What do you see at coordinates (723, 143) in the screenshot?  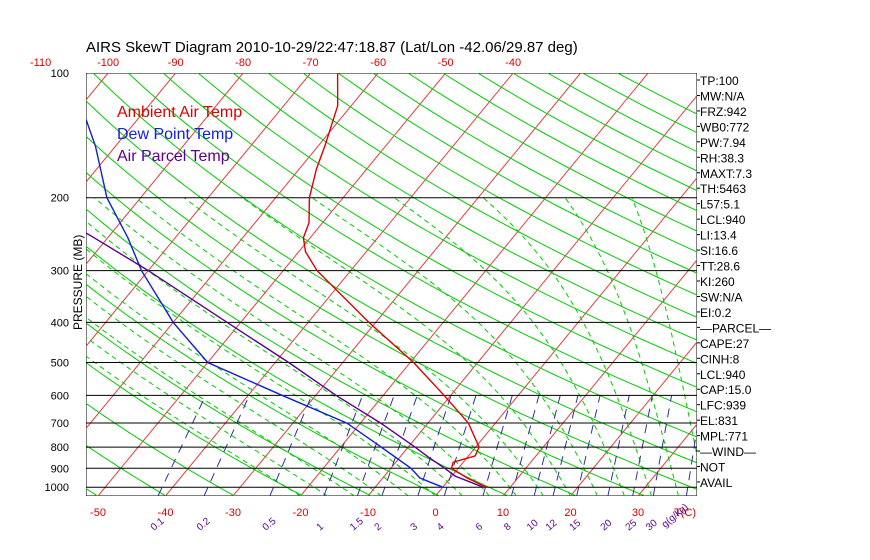 I see `index-label: PW:7.94` at bounding box center [723, 143].